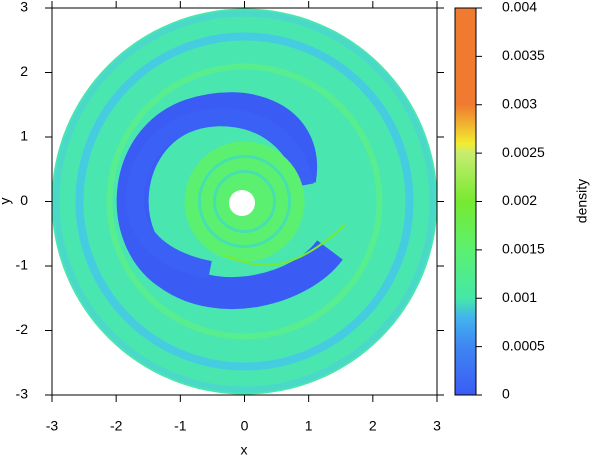 This screenshot has width=592, height=462. I want to click on colorbar-tick-label: 0.0015, so click(523, 249).